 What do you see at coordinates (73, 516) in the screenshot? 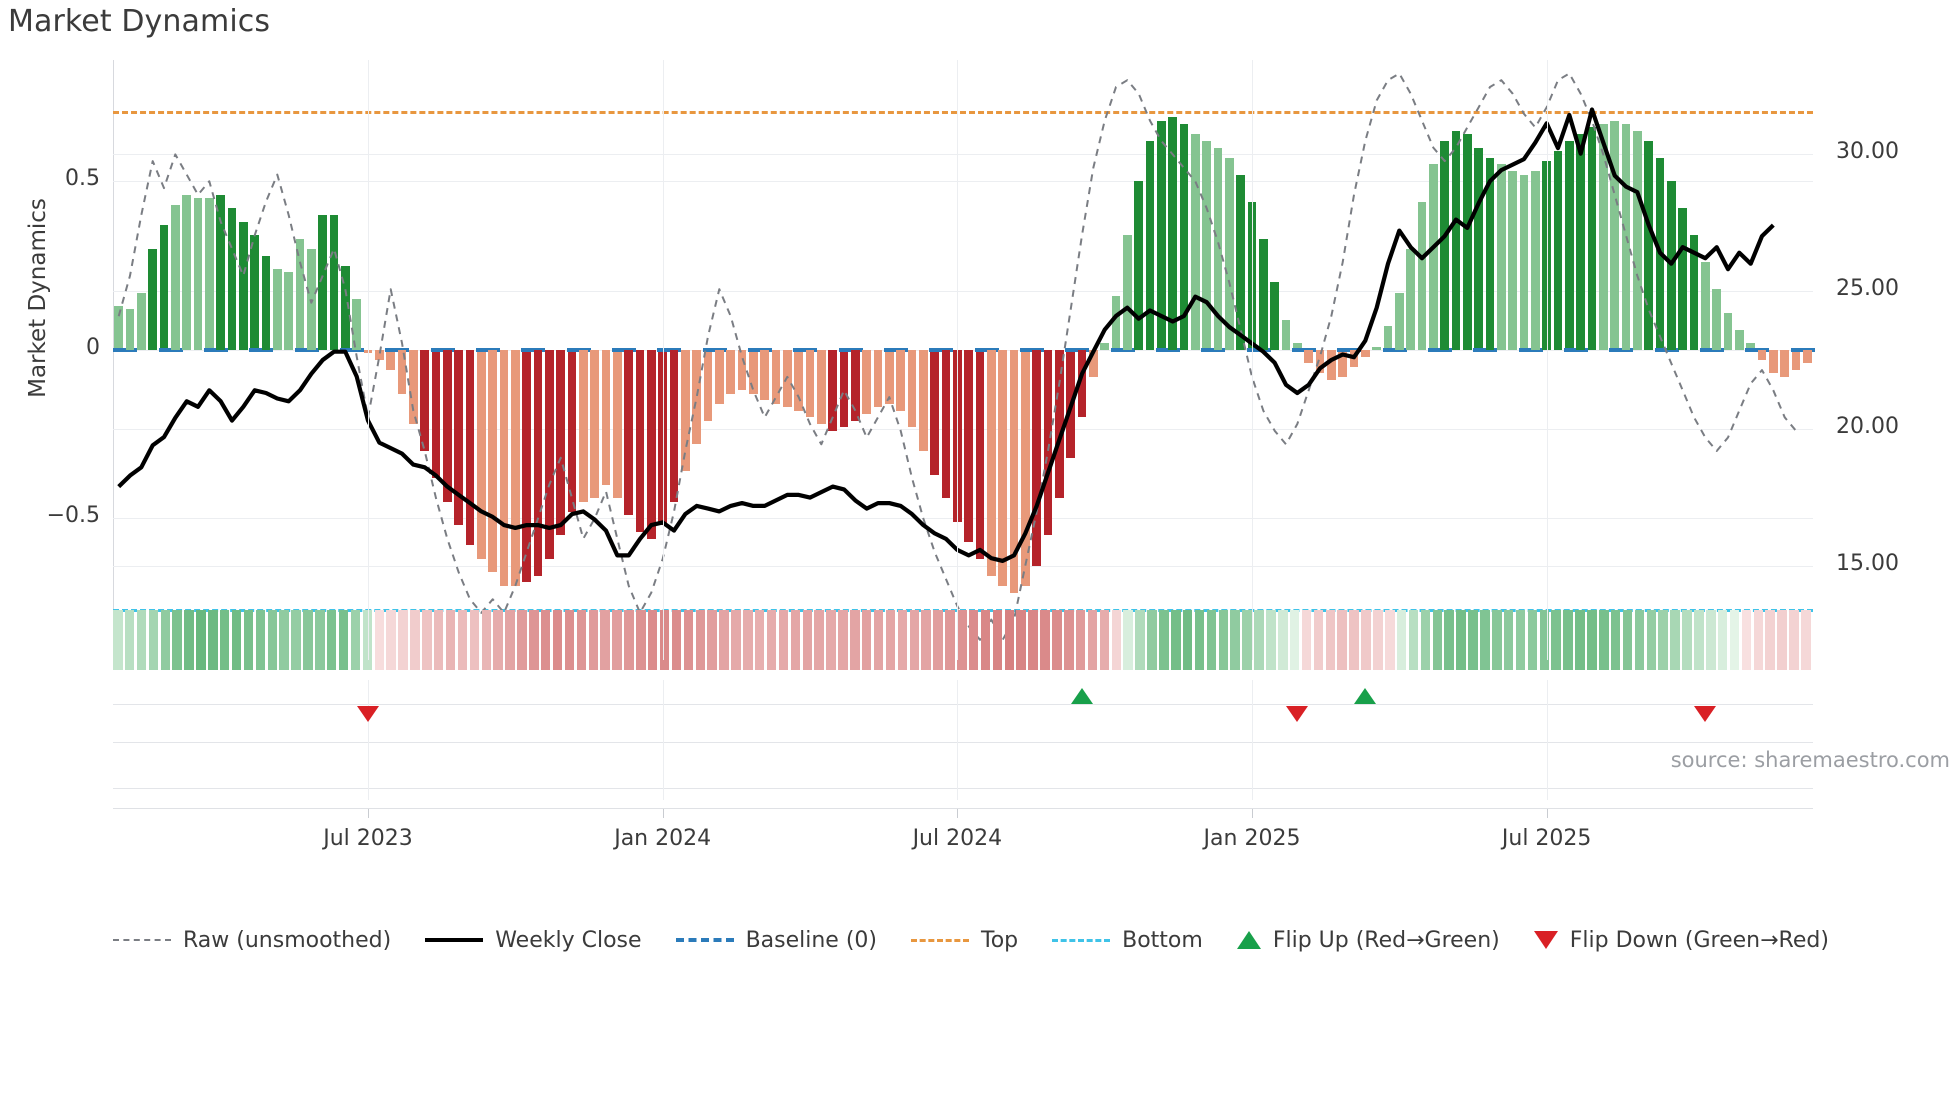
I see `y-tick-left-2: −0.5` at bounding box center [73, 516].